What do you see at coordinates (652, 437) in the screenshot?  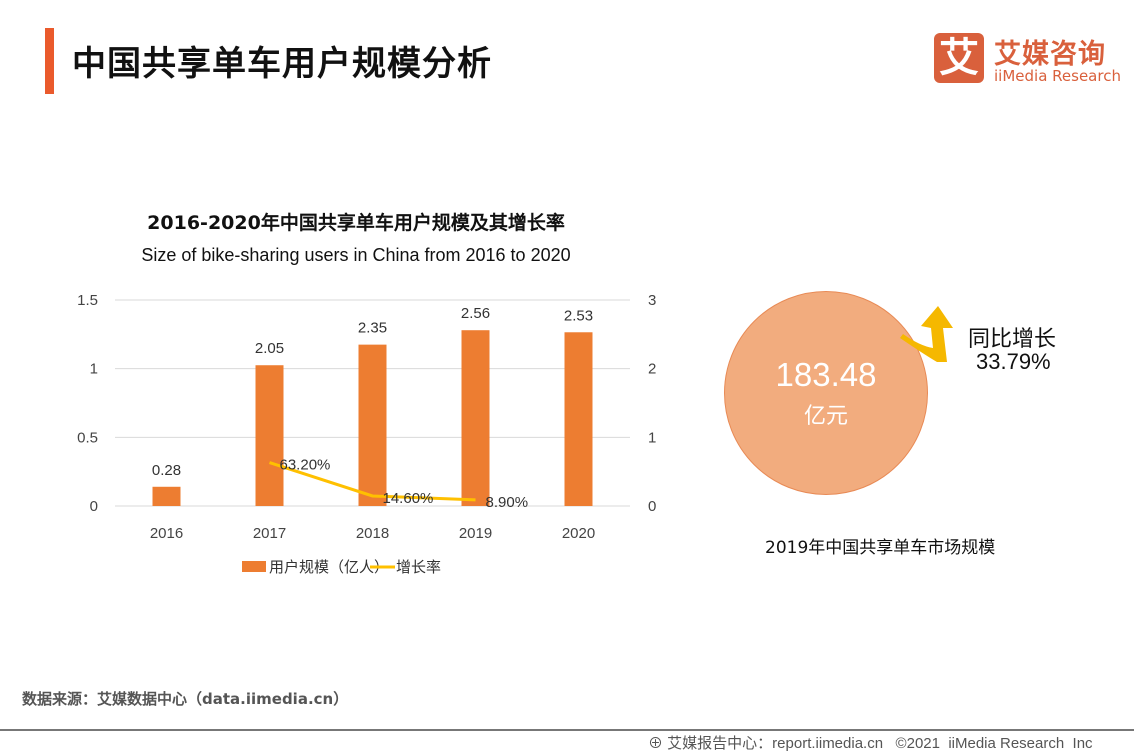 I see `right-axis-tick: 1` at bounding box center [652, 437].